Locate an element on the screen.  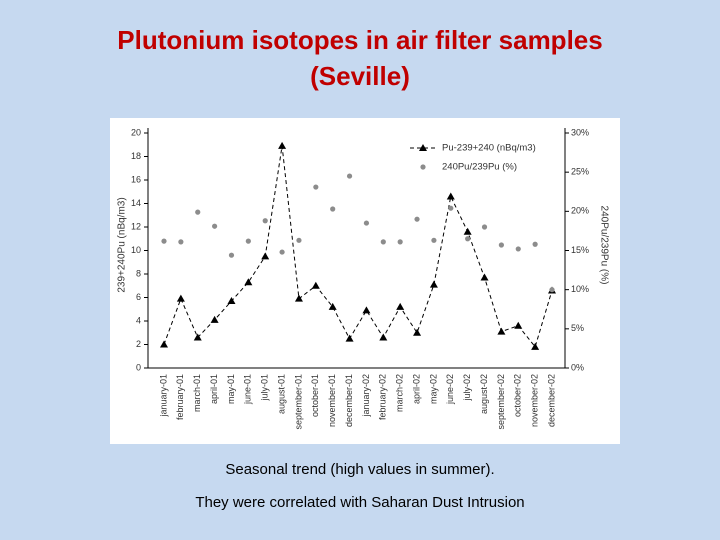
note: Seasonal trend (high values in summer). is located at coordinates (359, 469).